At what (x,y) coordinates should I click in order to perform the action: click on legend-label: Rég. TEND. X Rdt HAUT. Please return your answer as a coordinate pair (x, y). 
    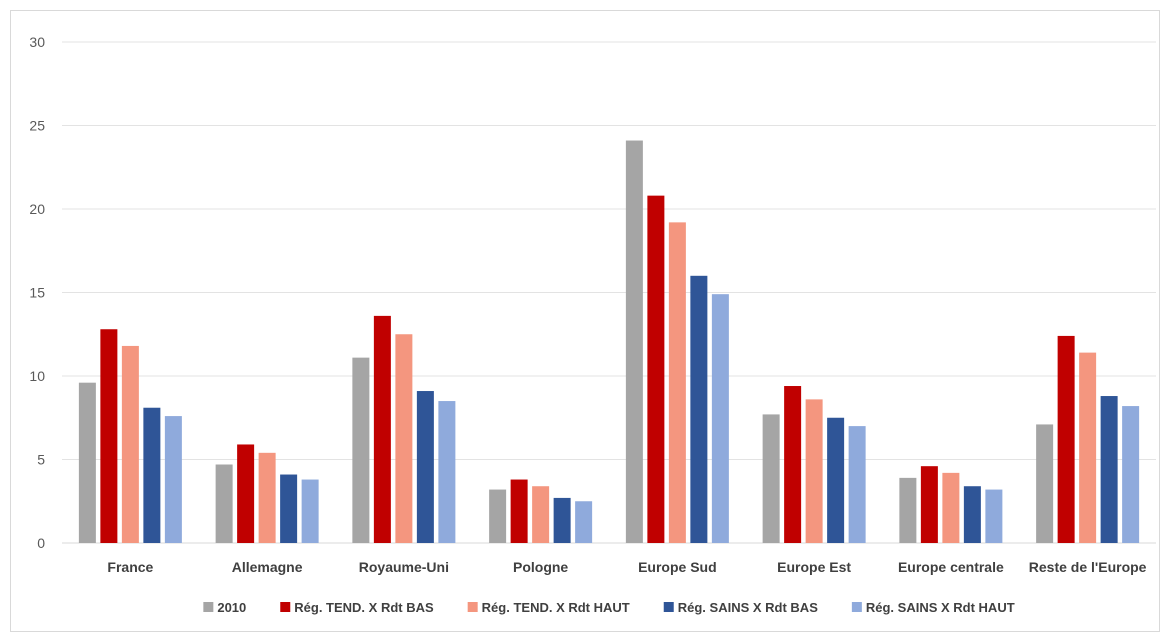
    Looking at the image, I should click on (556, 607).